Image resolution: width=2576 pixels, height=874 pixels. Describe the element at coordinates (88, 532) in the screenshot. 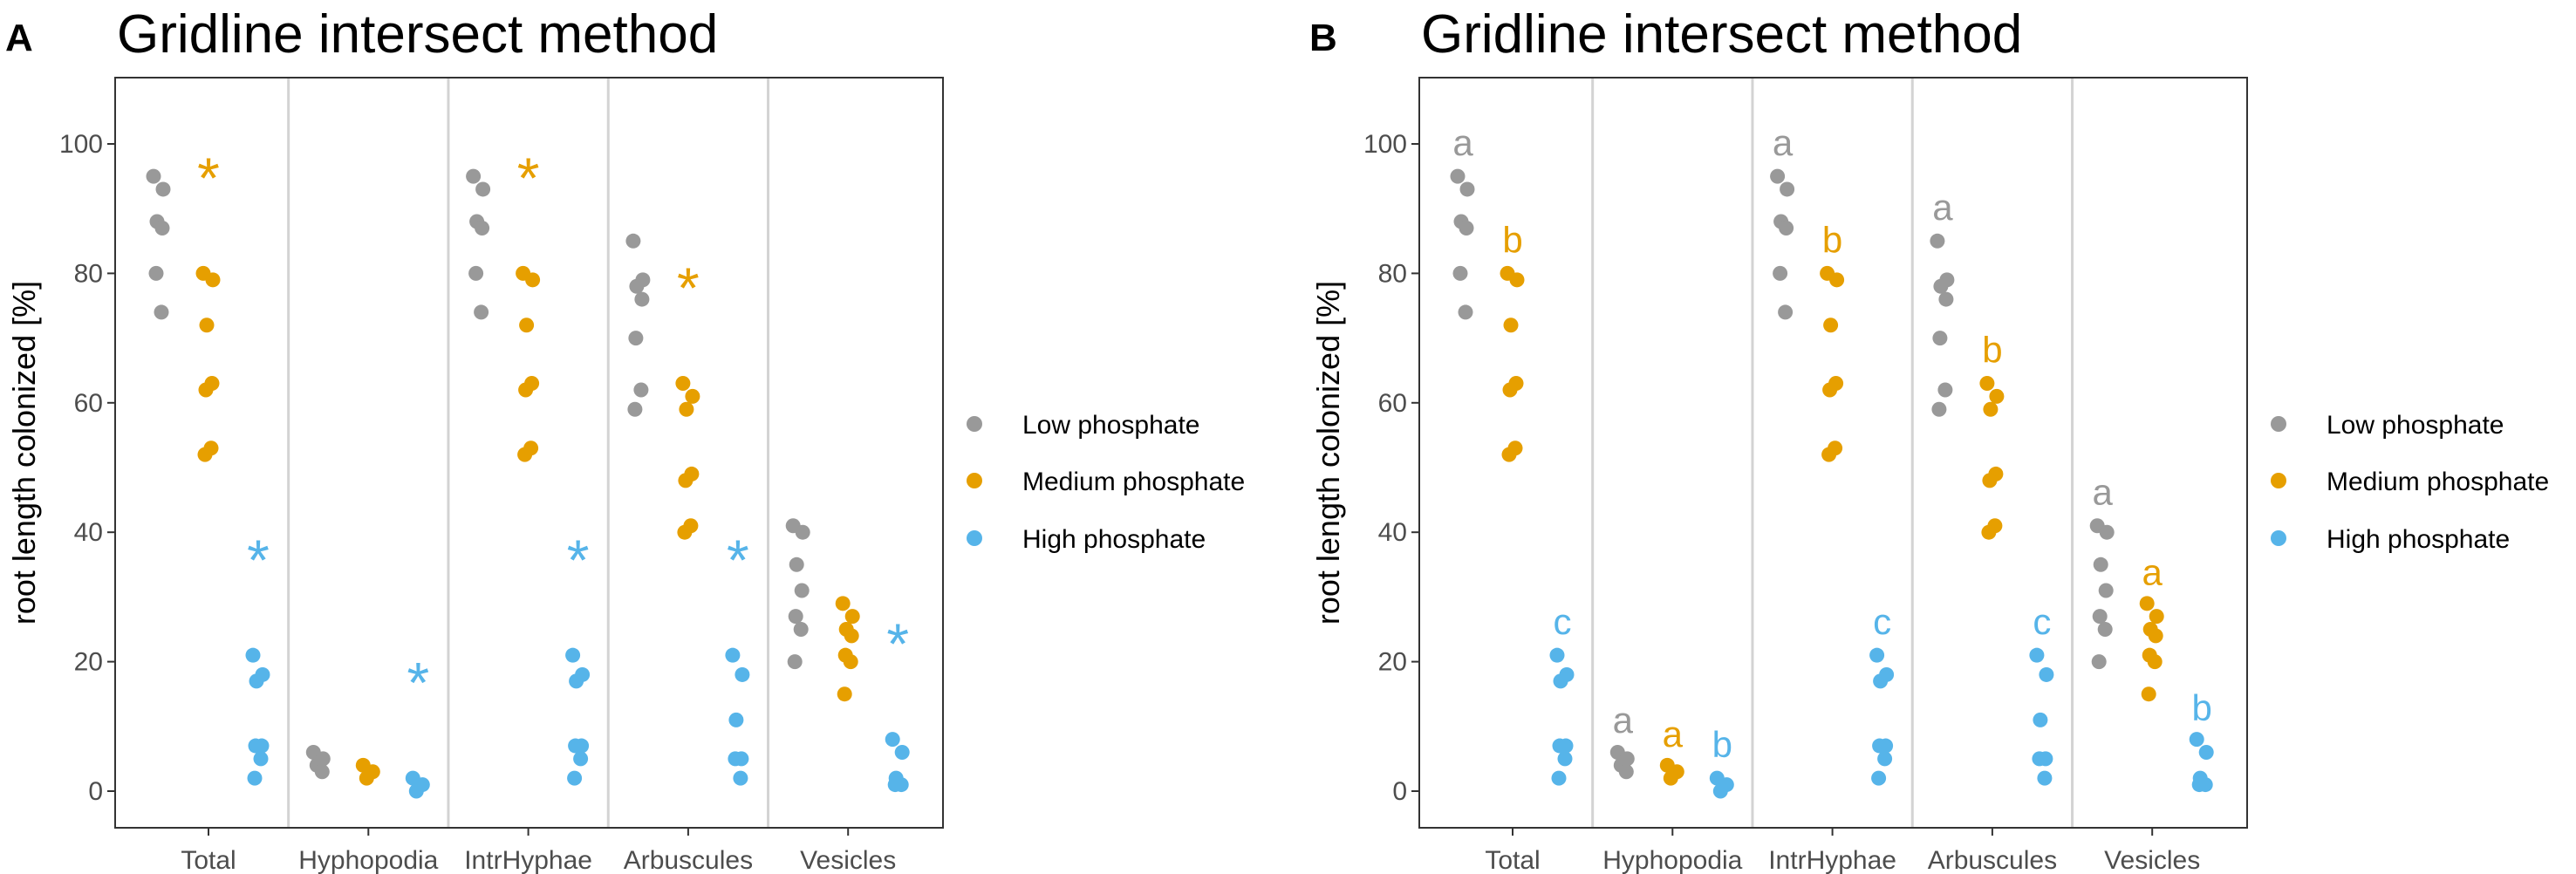

I see `y-tick-label: 40` at that location.